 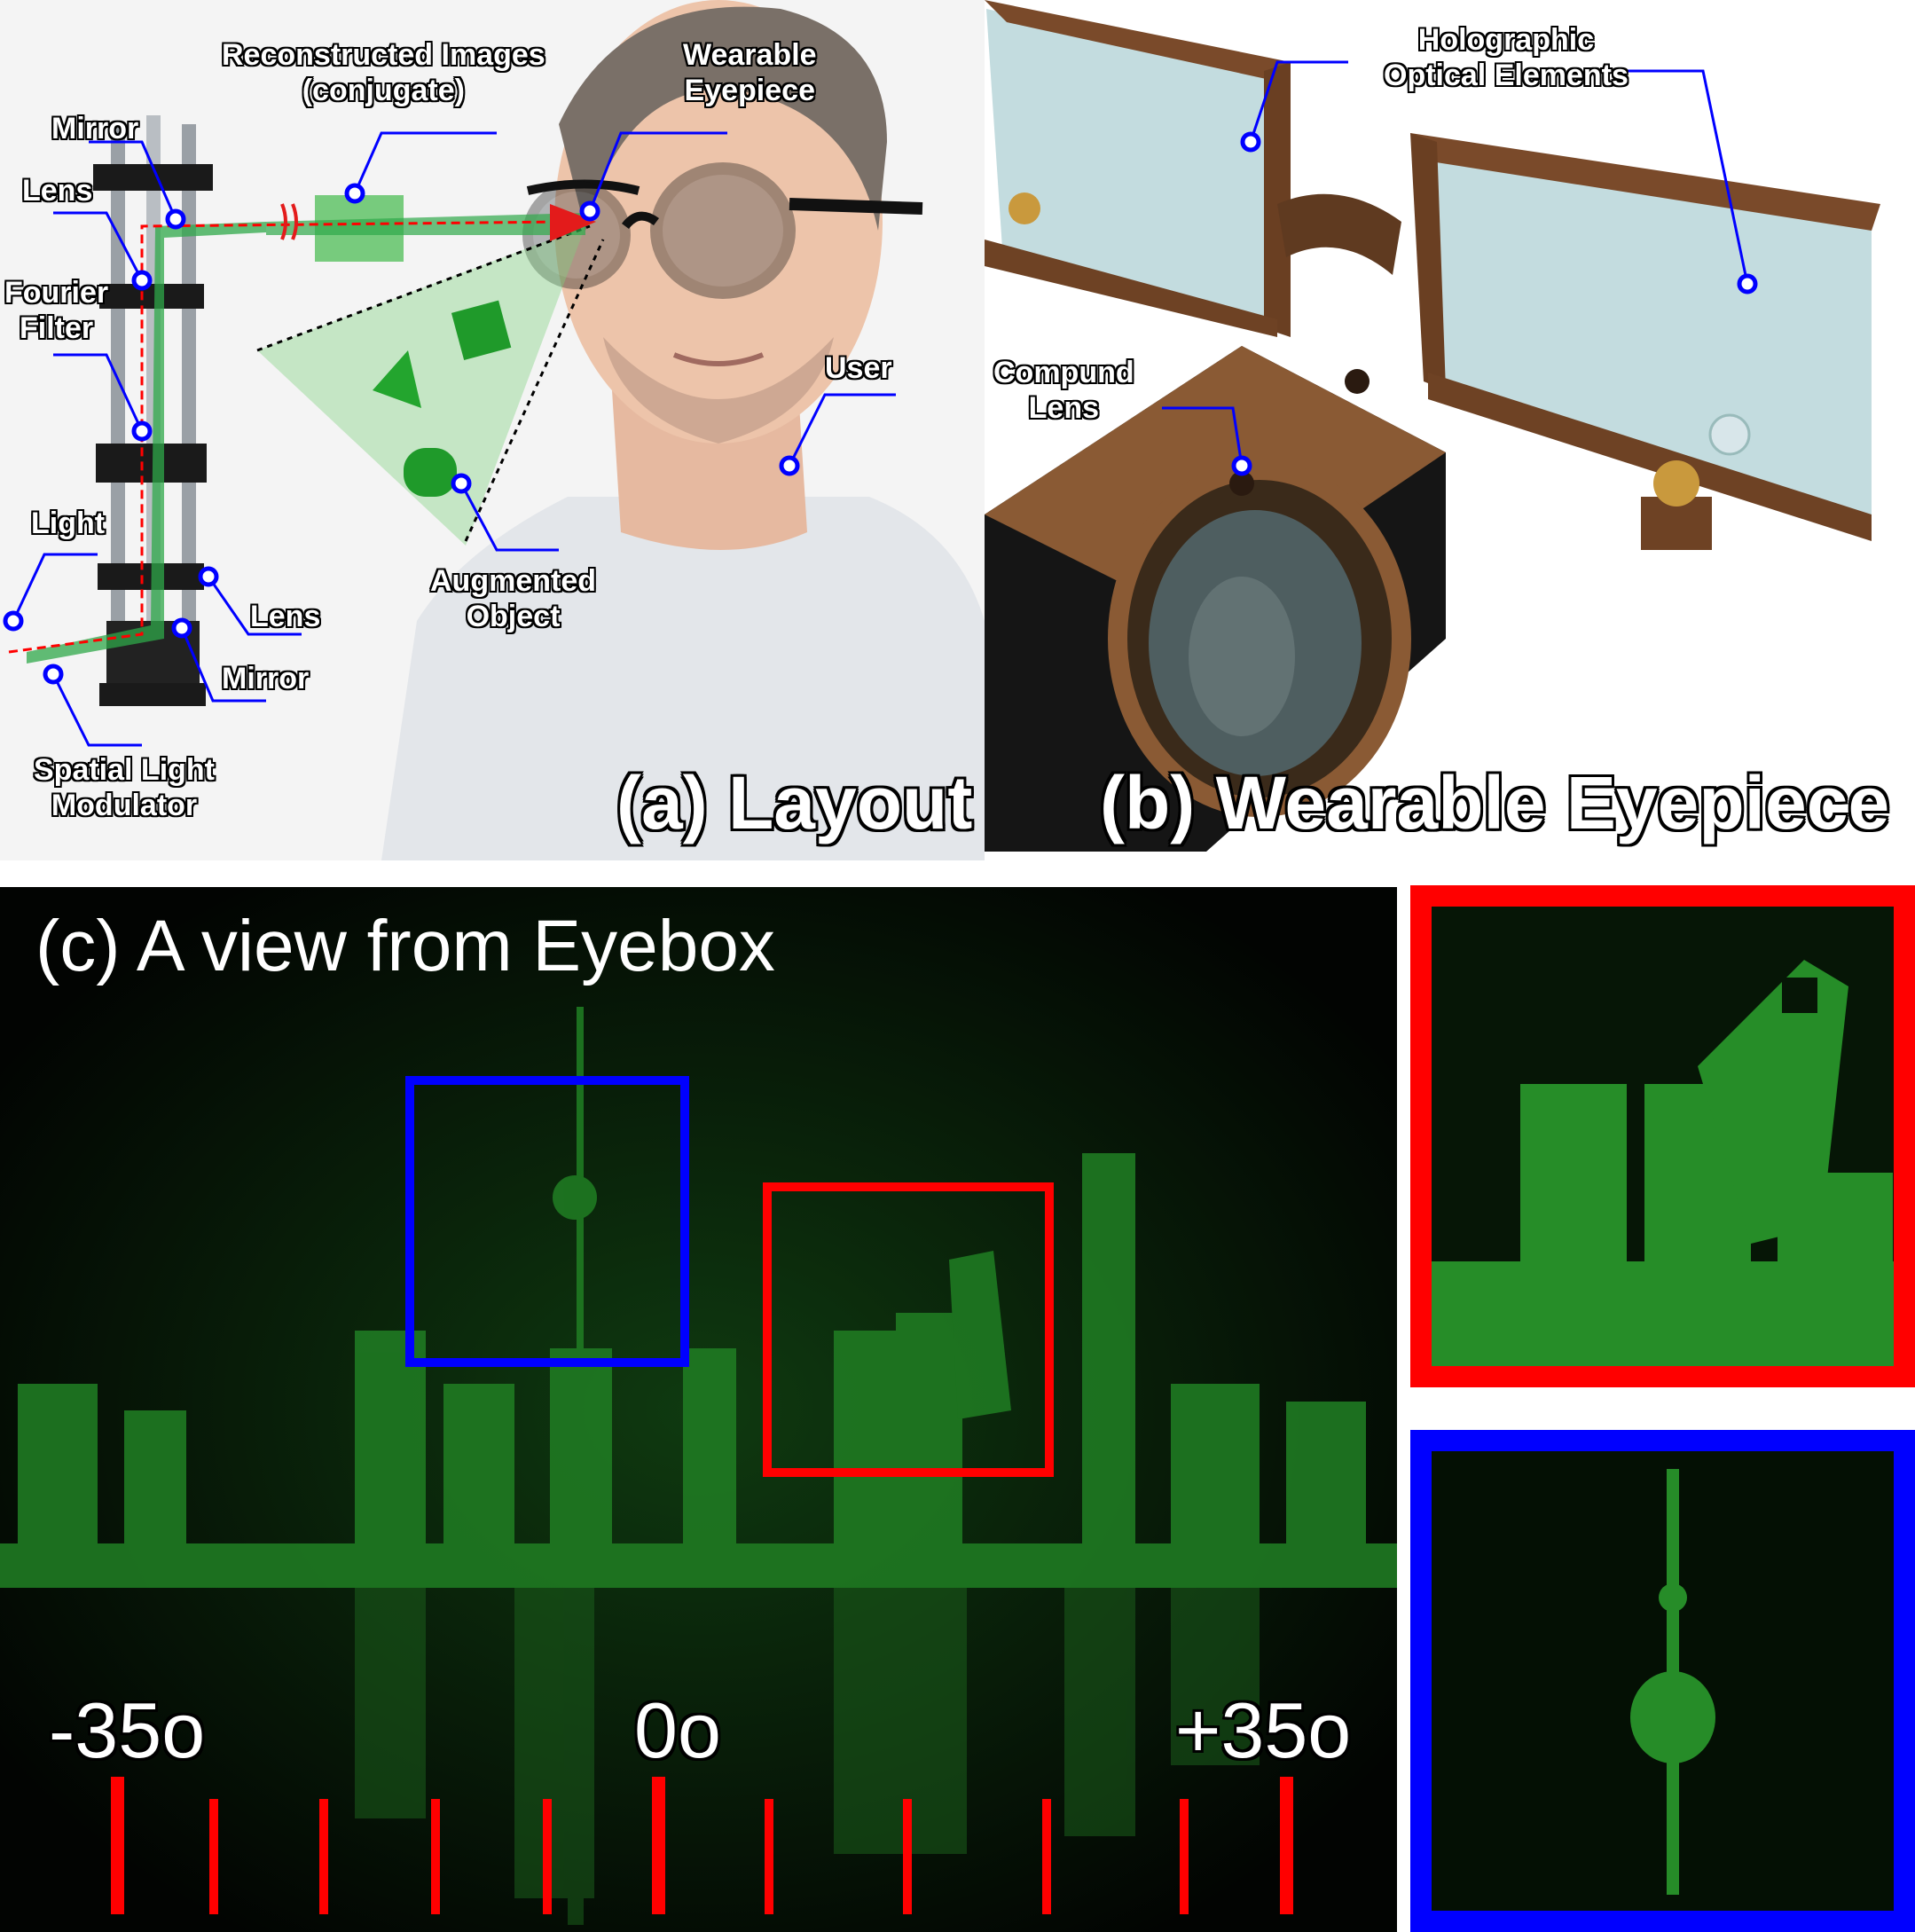 I want to click on inset-blue-tower, so click(x=1663, y=1681).